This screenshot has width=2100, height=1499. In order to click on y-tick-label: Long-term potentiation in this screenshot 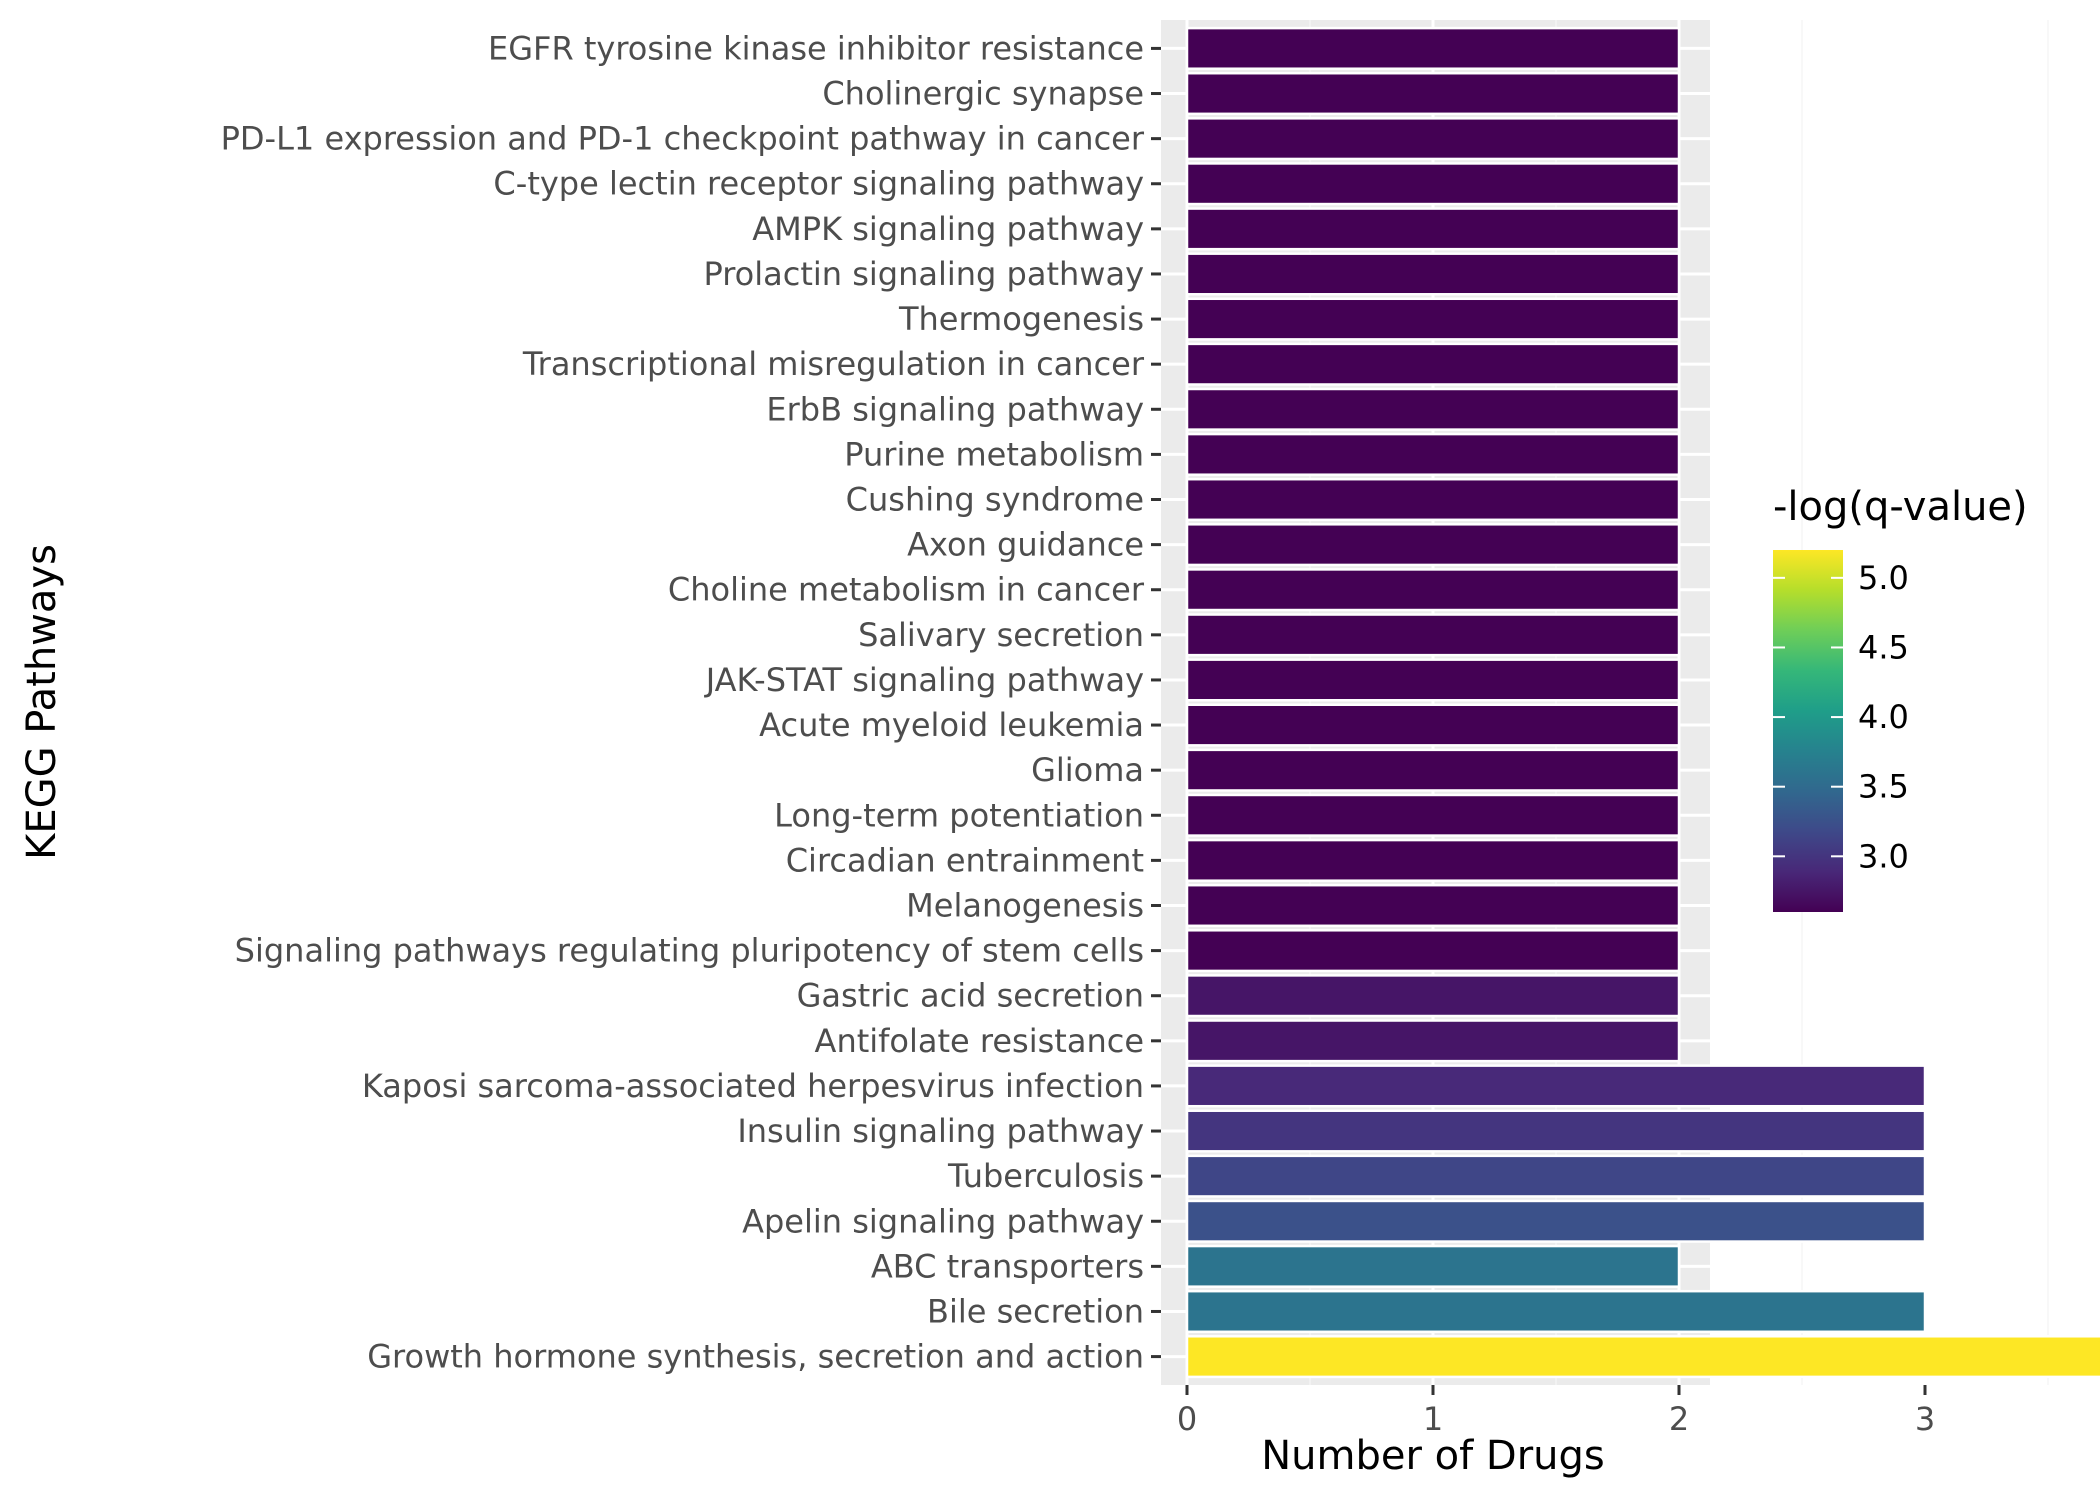, I will do `click(959, 815)`.